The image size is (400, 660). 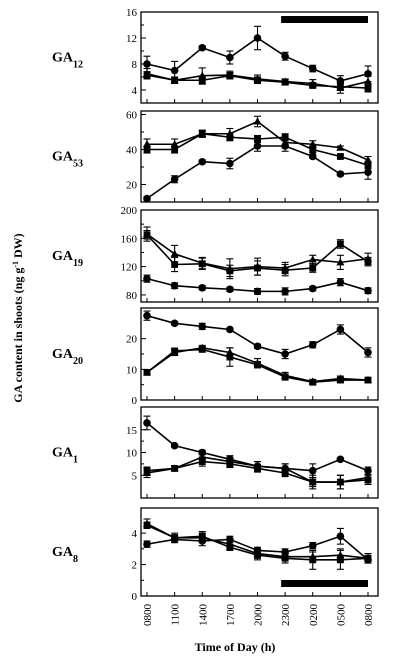 What do you see at coordinates (78, 163) in the screenshot?
I see `panel-label-sub: 53` at bounding box center [78, 163].